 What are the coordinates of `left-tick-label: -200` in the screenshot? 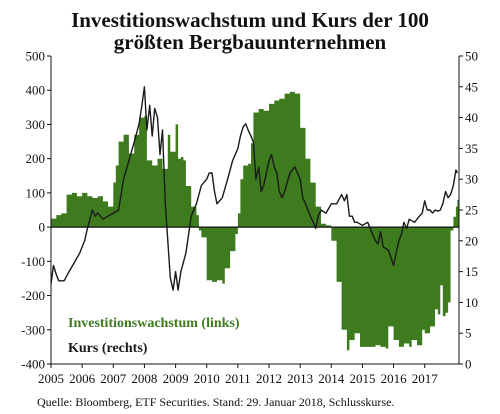 It's located at (33, 295).